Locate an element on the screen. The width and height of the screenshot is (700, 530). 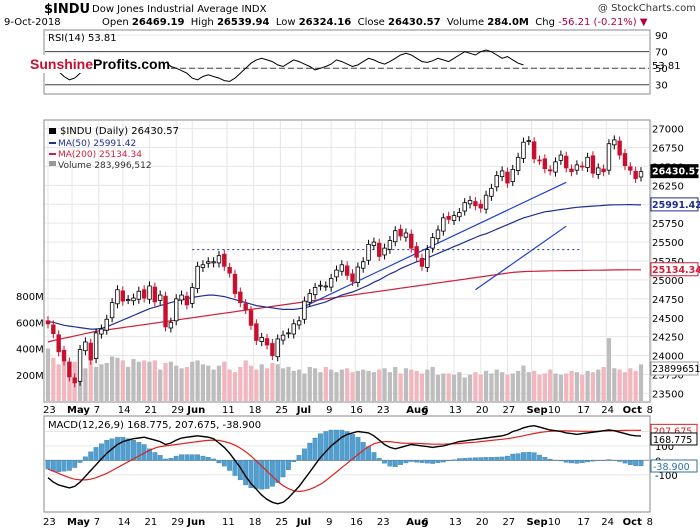
x-tick-label: Jul is located at coordinates (303, 410).